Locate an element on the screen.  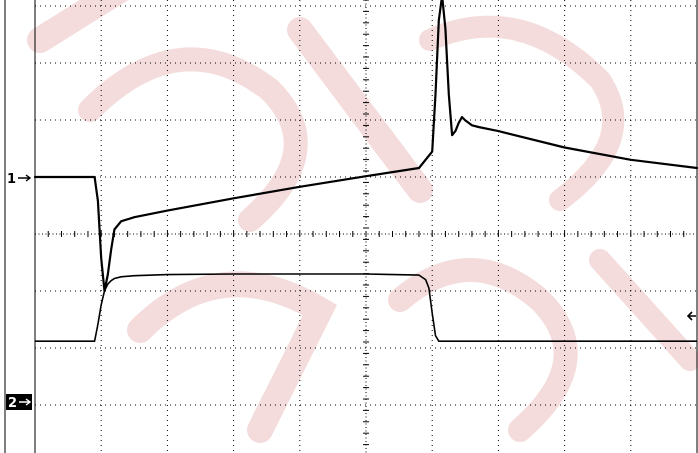
channel-1-label: 1 is located at coordinates (11, 179).